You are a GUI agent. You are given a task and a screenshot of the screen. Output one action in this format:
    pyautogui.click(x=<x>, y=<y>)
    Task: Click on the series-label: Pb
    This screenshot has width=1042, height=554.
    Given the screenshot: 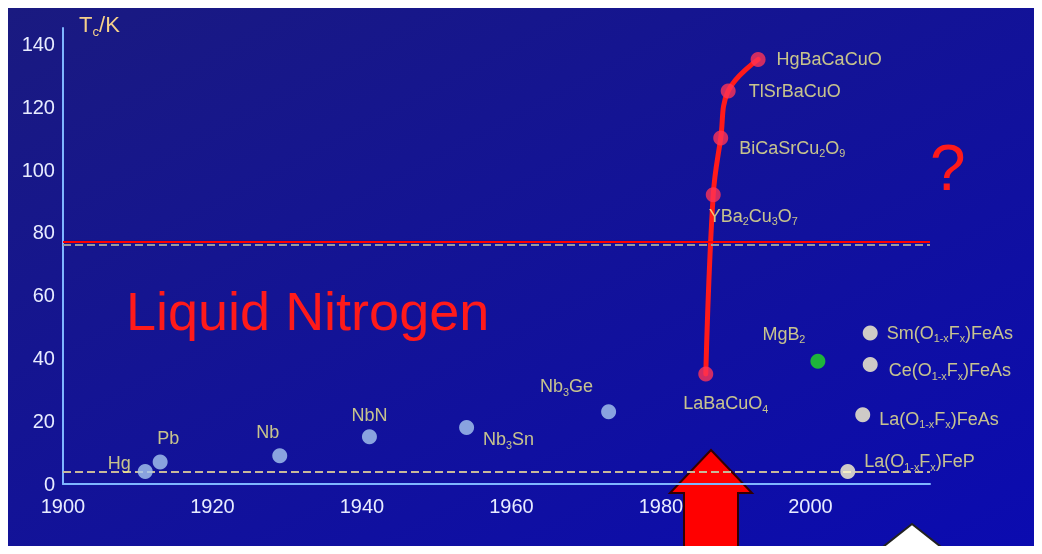 What is the action you would take?
    pyautogui.click(x=168, y=438)
    